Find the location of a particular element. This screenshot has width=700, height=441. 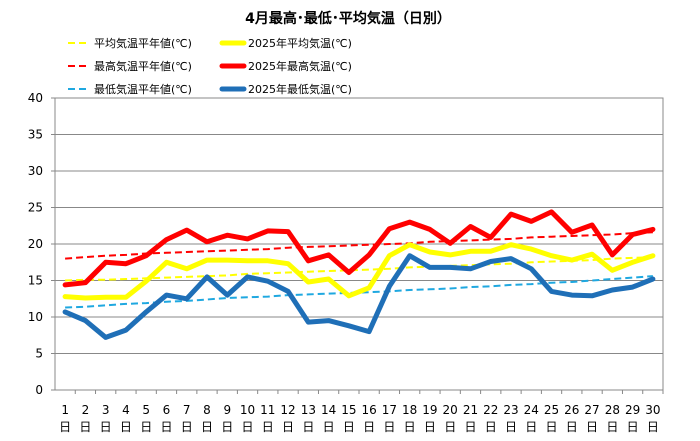

legend-label: 最高気温平年値(℃) is located at coordinates (143, 66).